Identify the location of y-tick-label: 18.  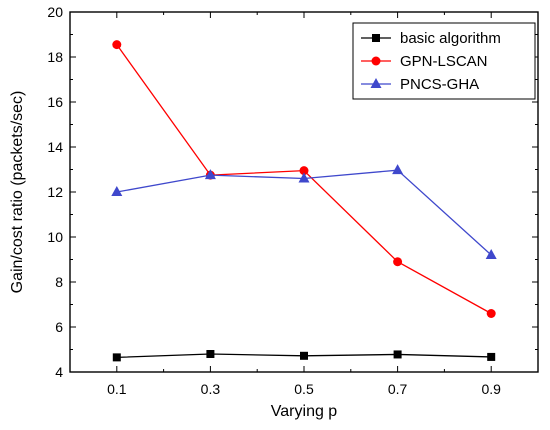
(55, 57).